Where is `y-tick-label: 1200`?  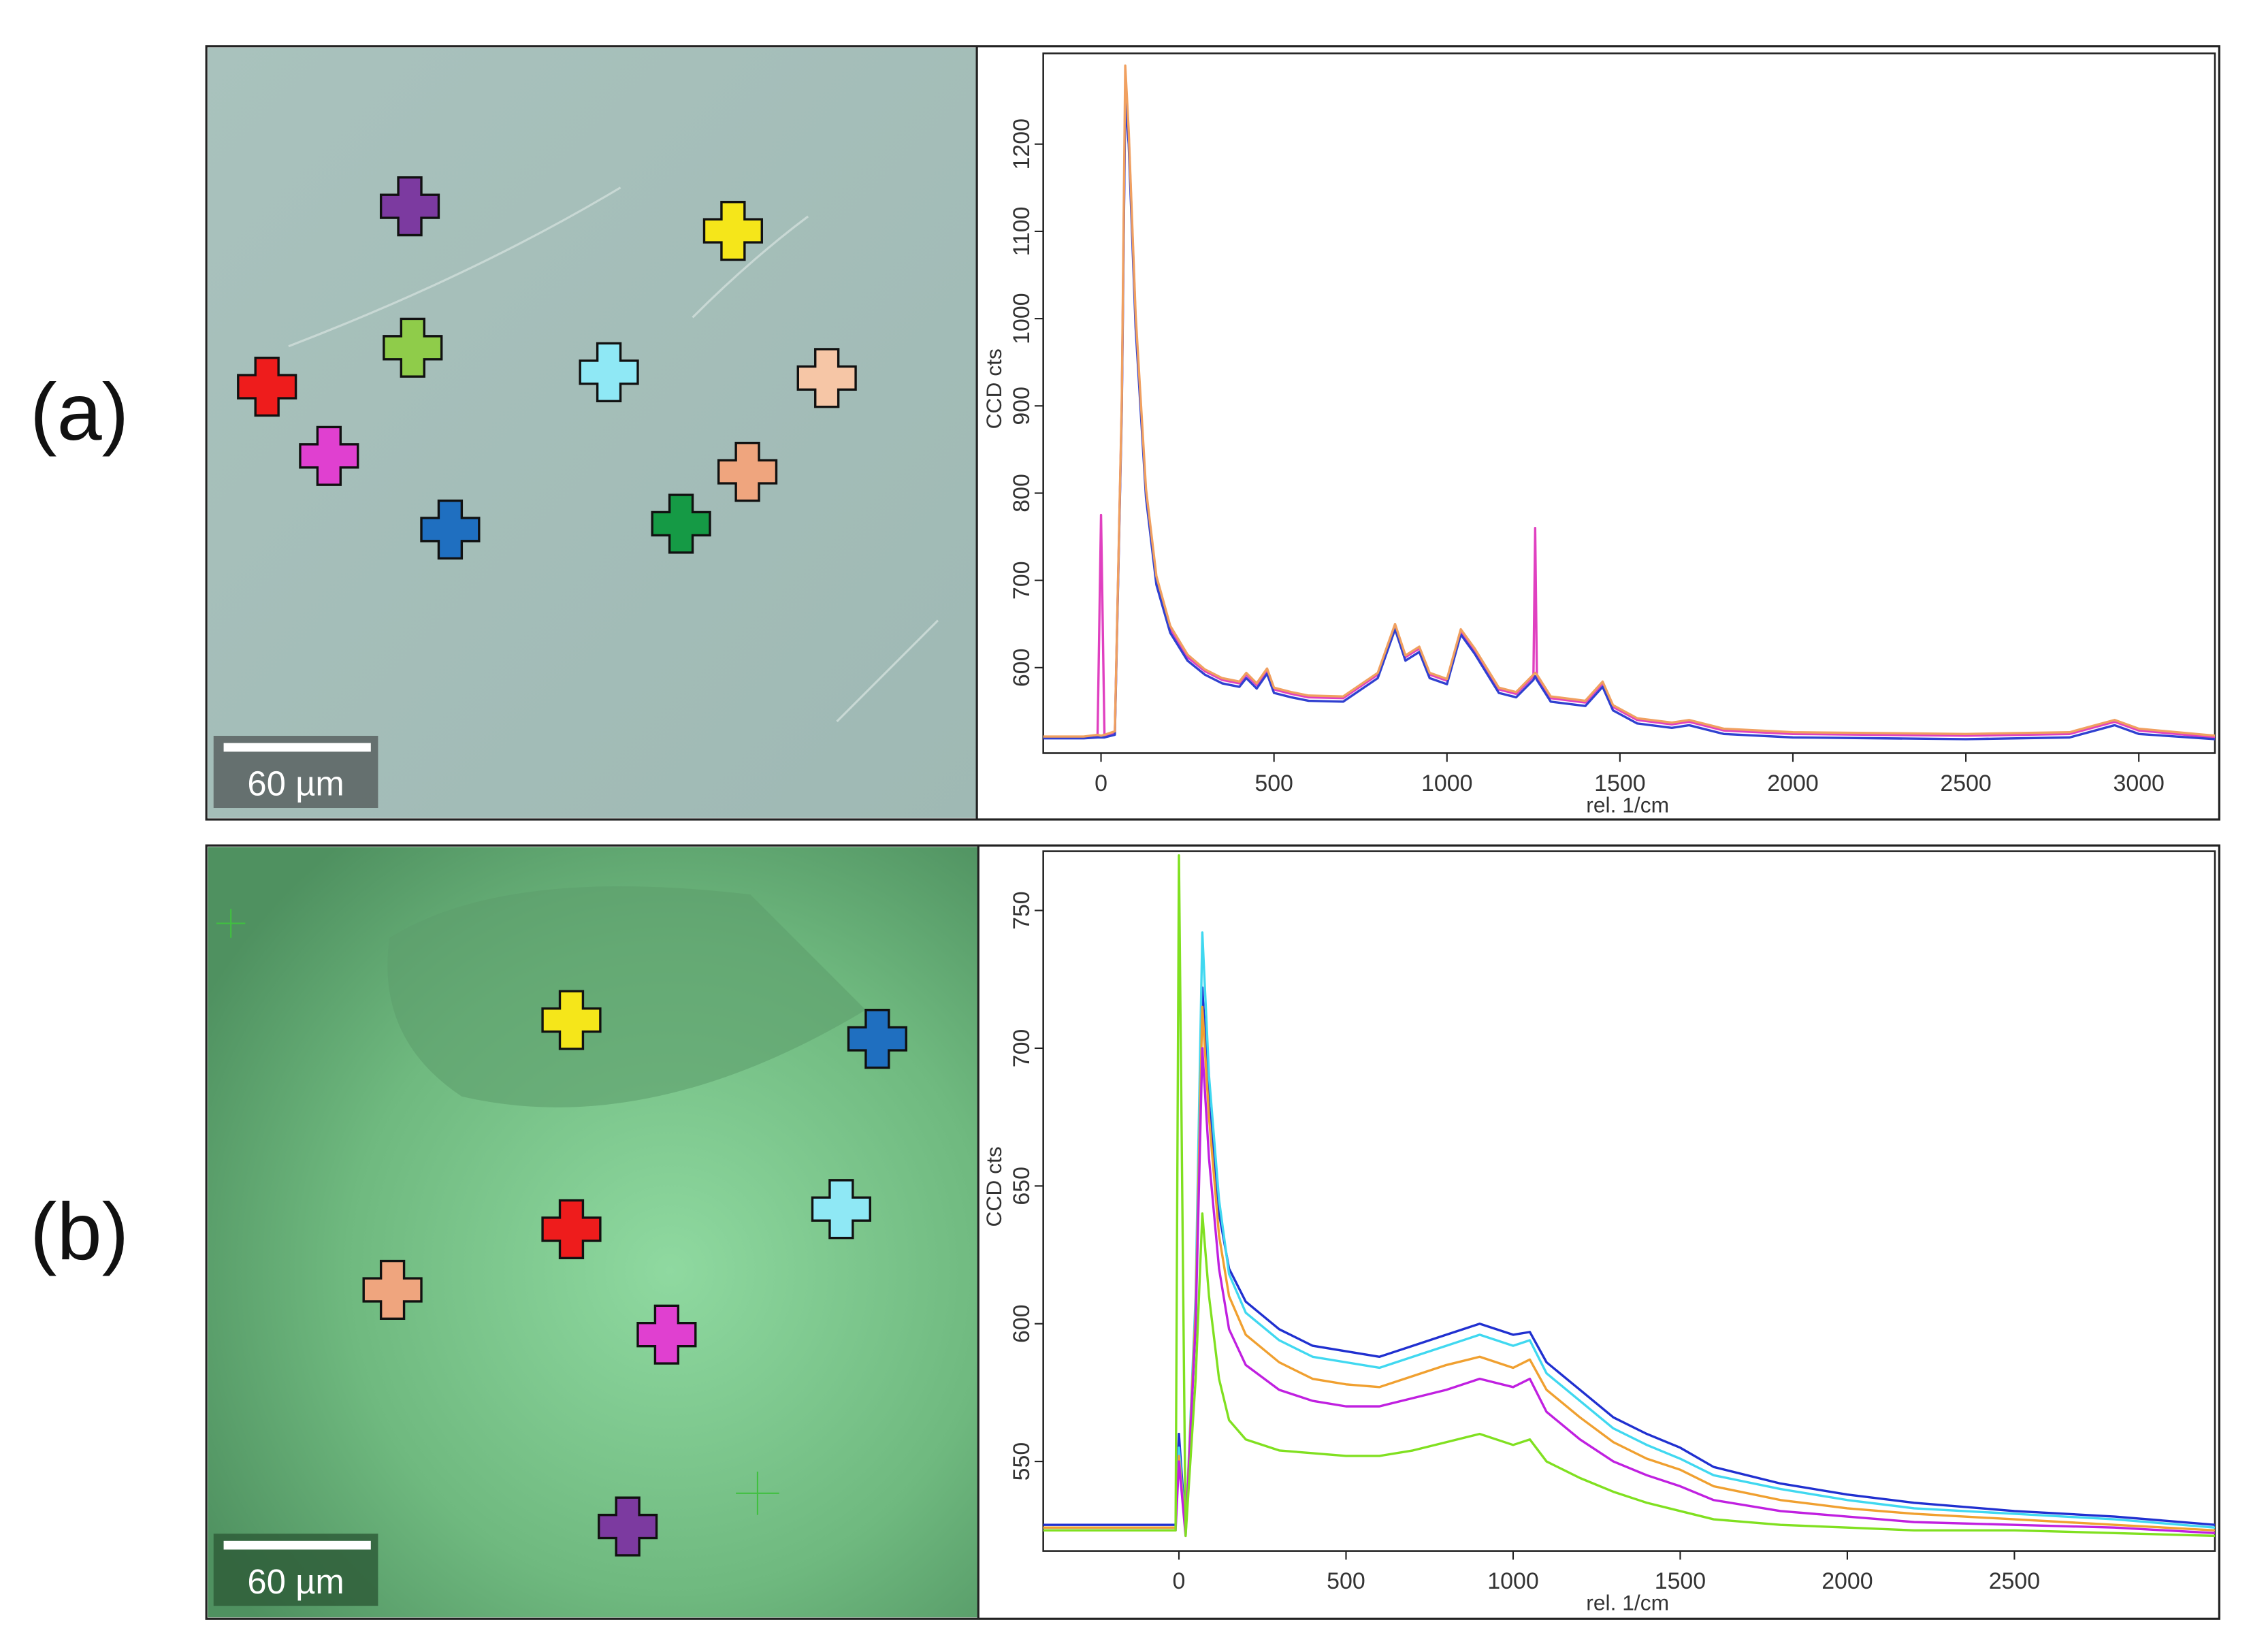 y-tick-label: 1200 is located at coordinates (1022, 143).